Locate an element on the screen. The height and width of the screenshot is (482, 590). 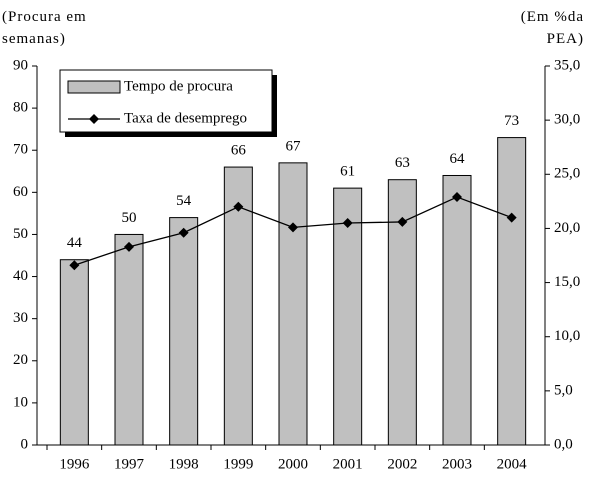
y-tick-label: 20 is located at coordinates (20, 360).